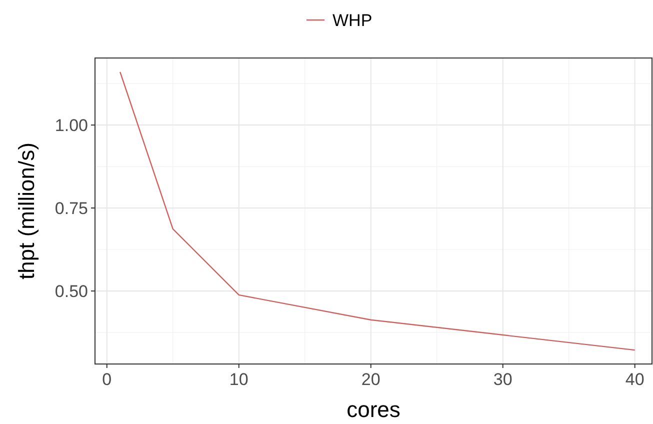 The width and height of the screenshot is (653, 424). I want to click on x-tick-label: 40, so click(634, 379).